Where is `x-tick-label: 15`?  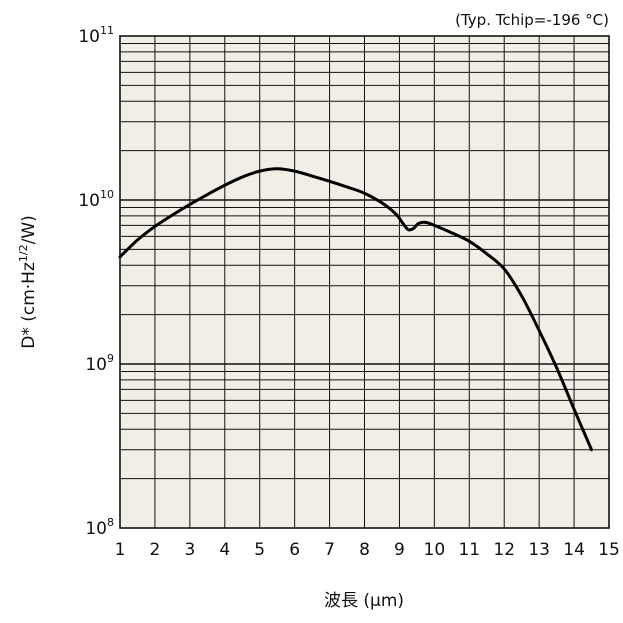
x-tick-label: 15 is located at coordinates (609, 550).